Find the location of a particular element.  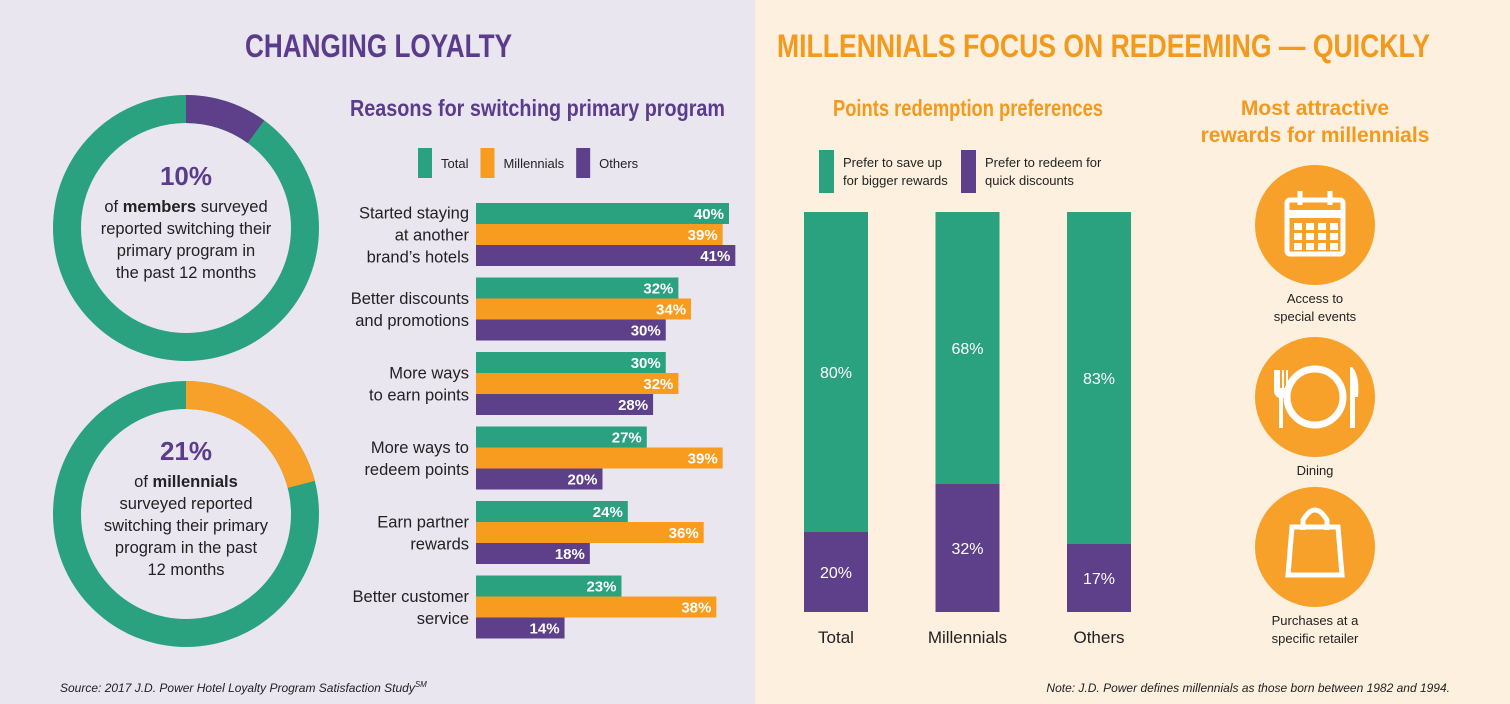

legend-label: Prefer to redeem for quick discounts is located at coordinates (1043, 171).